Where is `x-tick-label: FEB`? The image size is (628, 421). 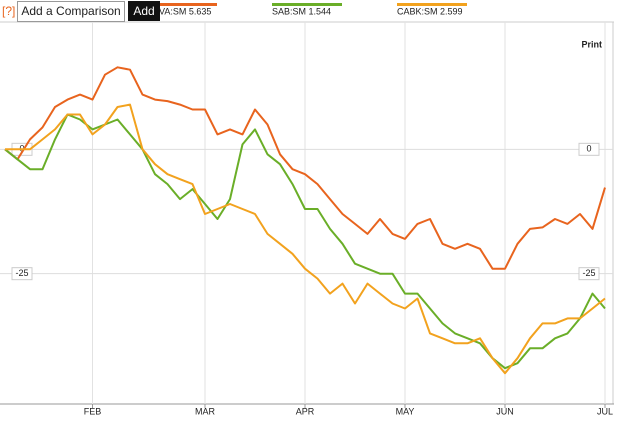 x-tick-label: FEB is located at coordinates (93, 411).